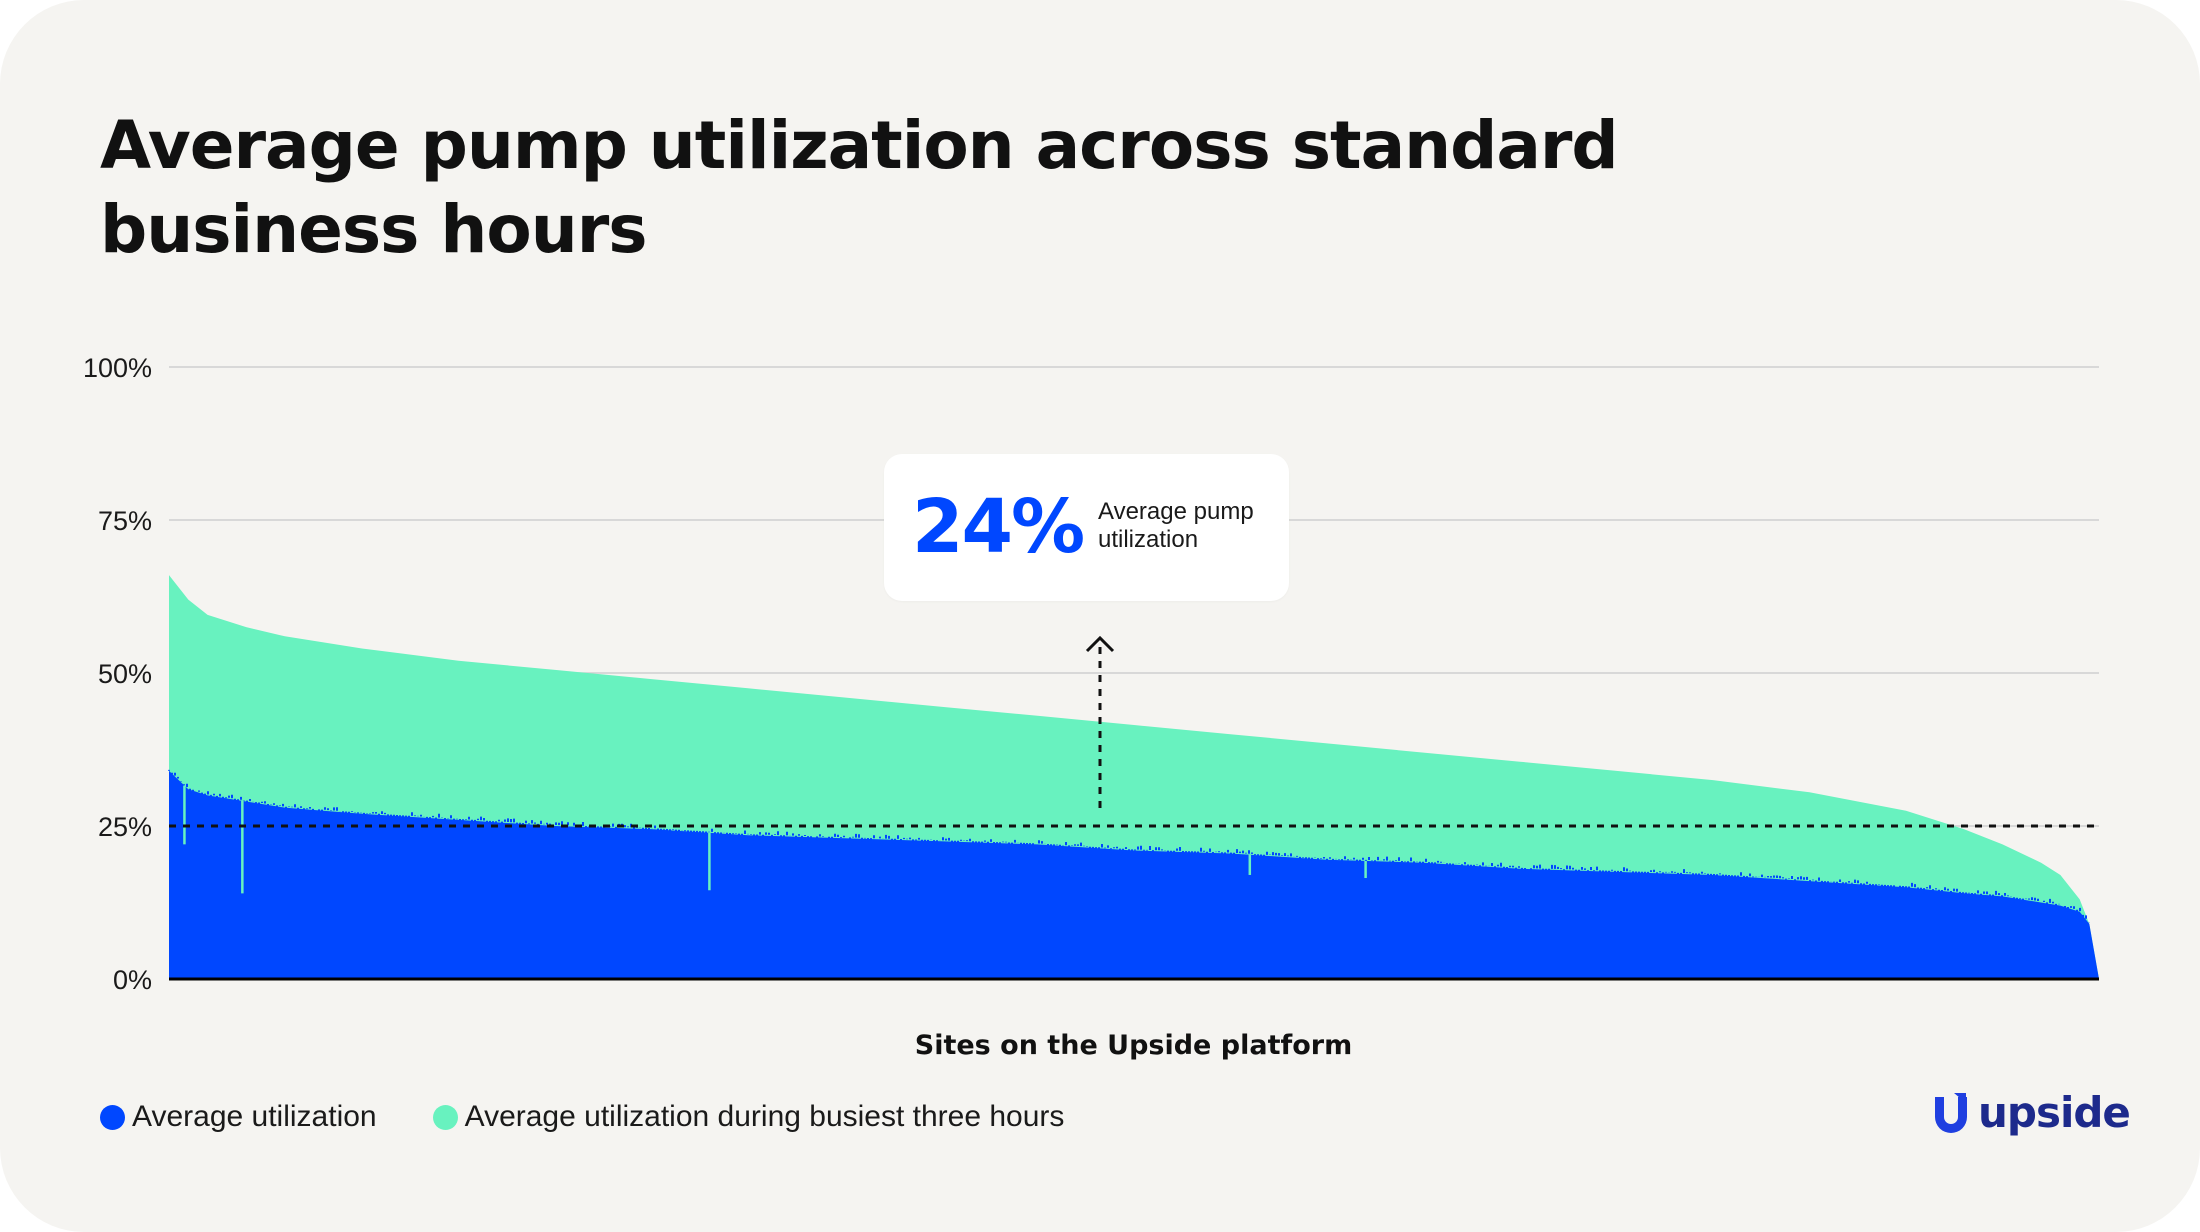  What do you see at coordinates (254, 1116) in the screenshot?
I see `legend-label-average: Average utilization` at bounding box center [254, 1116].